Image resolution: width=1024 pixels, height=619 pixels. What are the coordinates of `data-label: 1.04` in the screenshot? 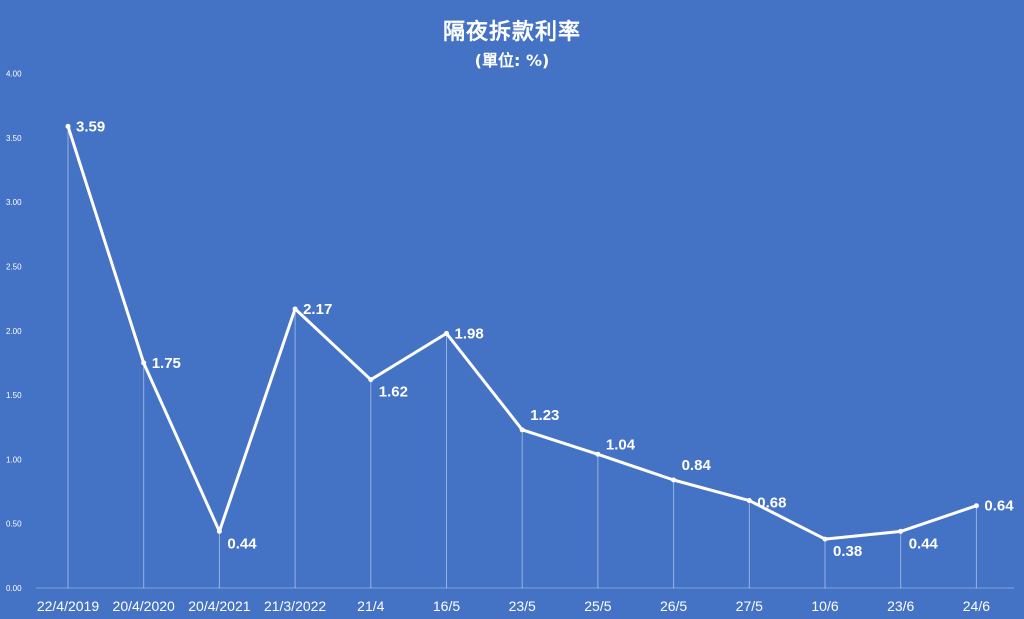 It's located at (621, 444).